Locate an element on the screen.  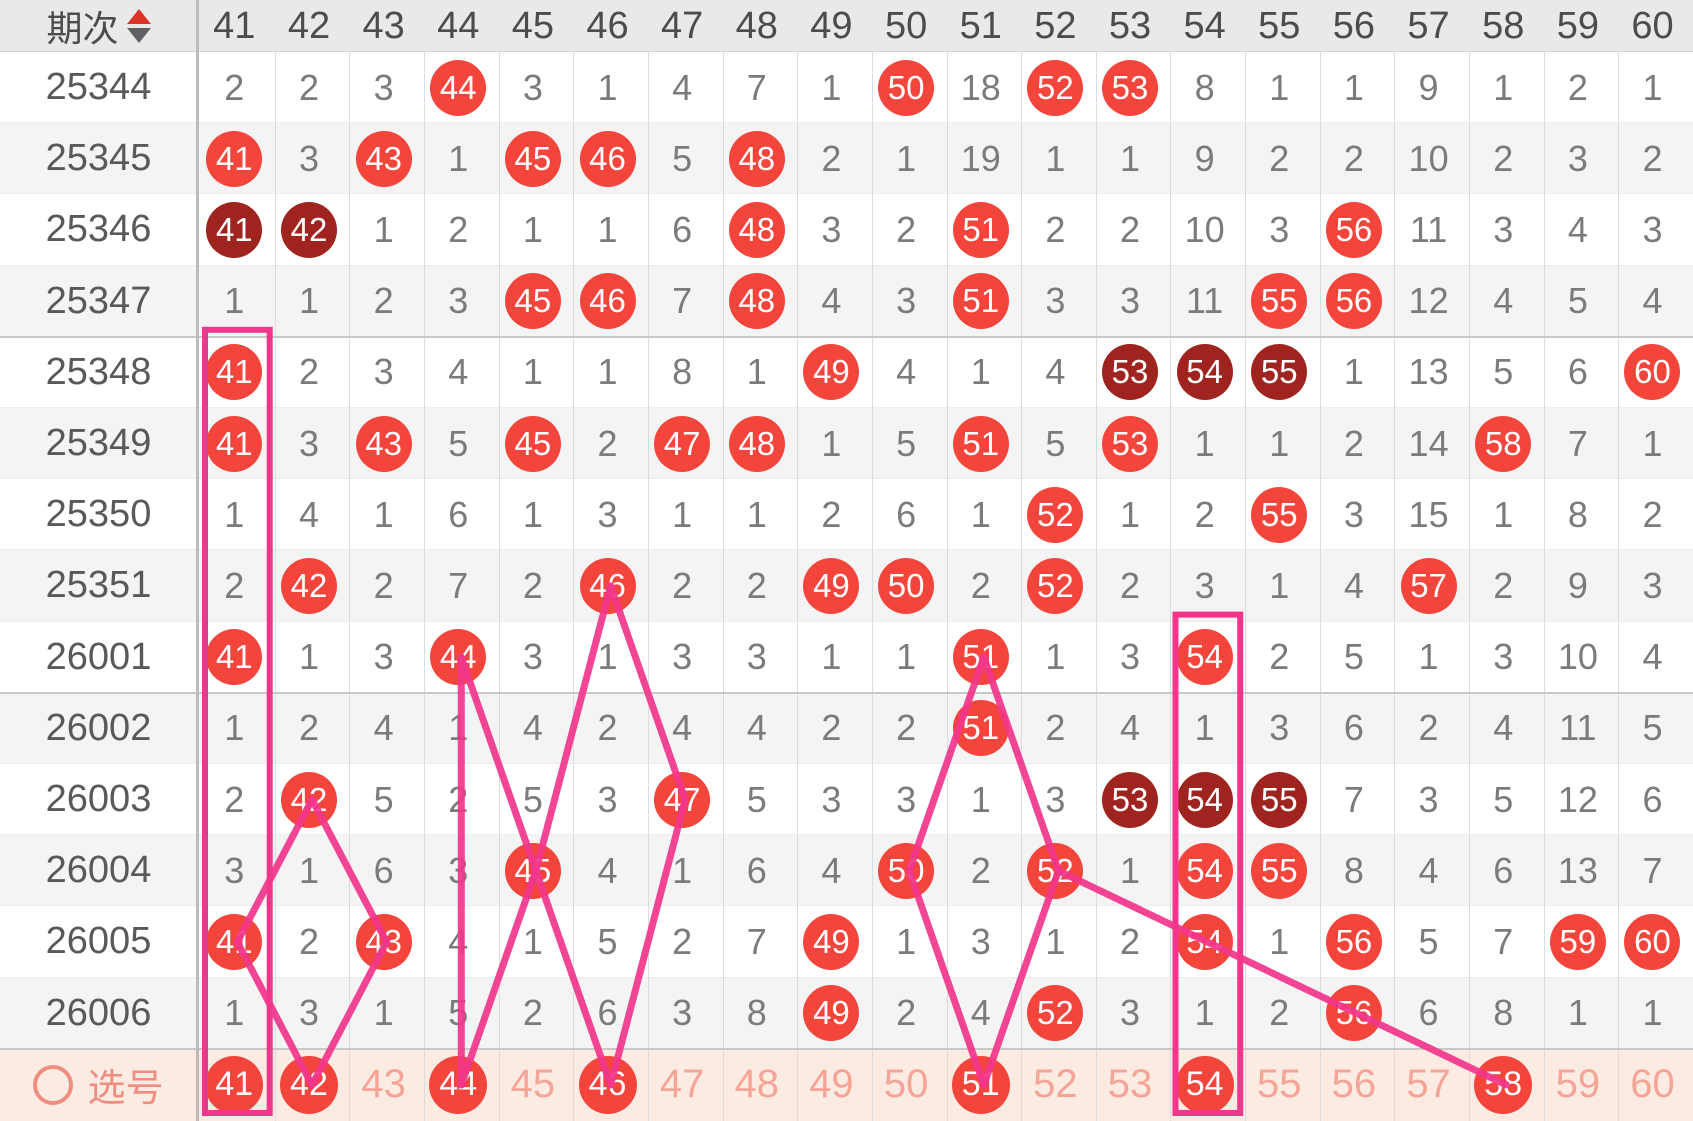
select-number-45: 45 is located at coordinates (533, 1085).